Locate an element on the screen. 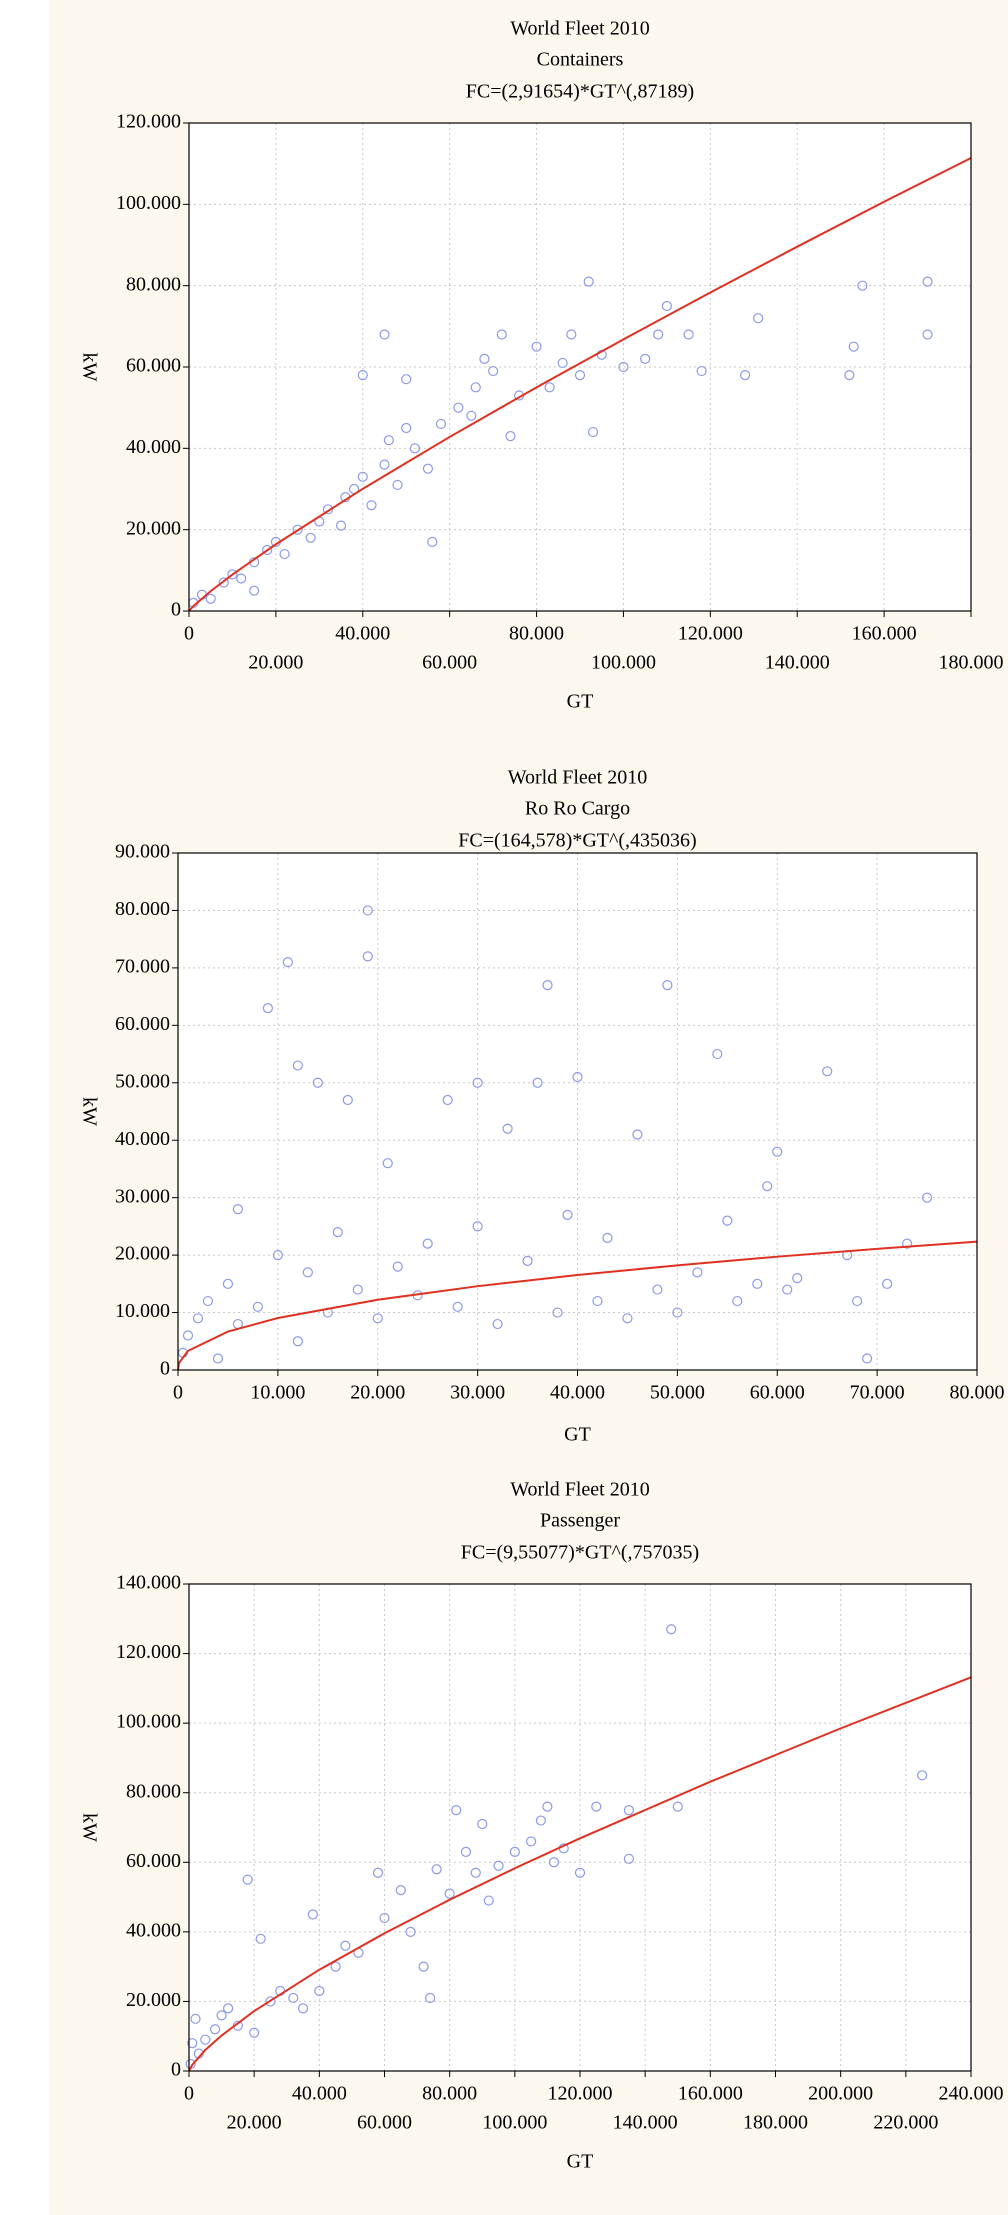  x-tick-label: 50.000 is located at coordinates (677, 1393).